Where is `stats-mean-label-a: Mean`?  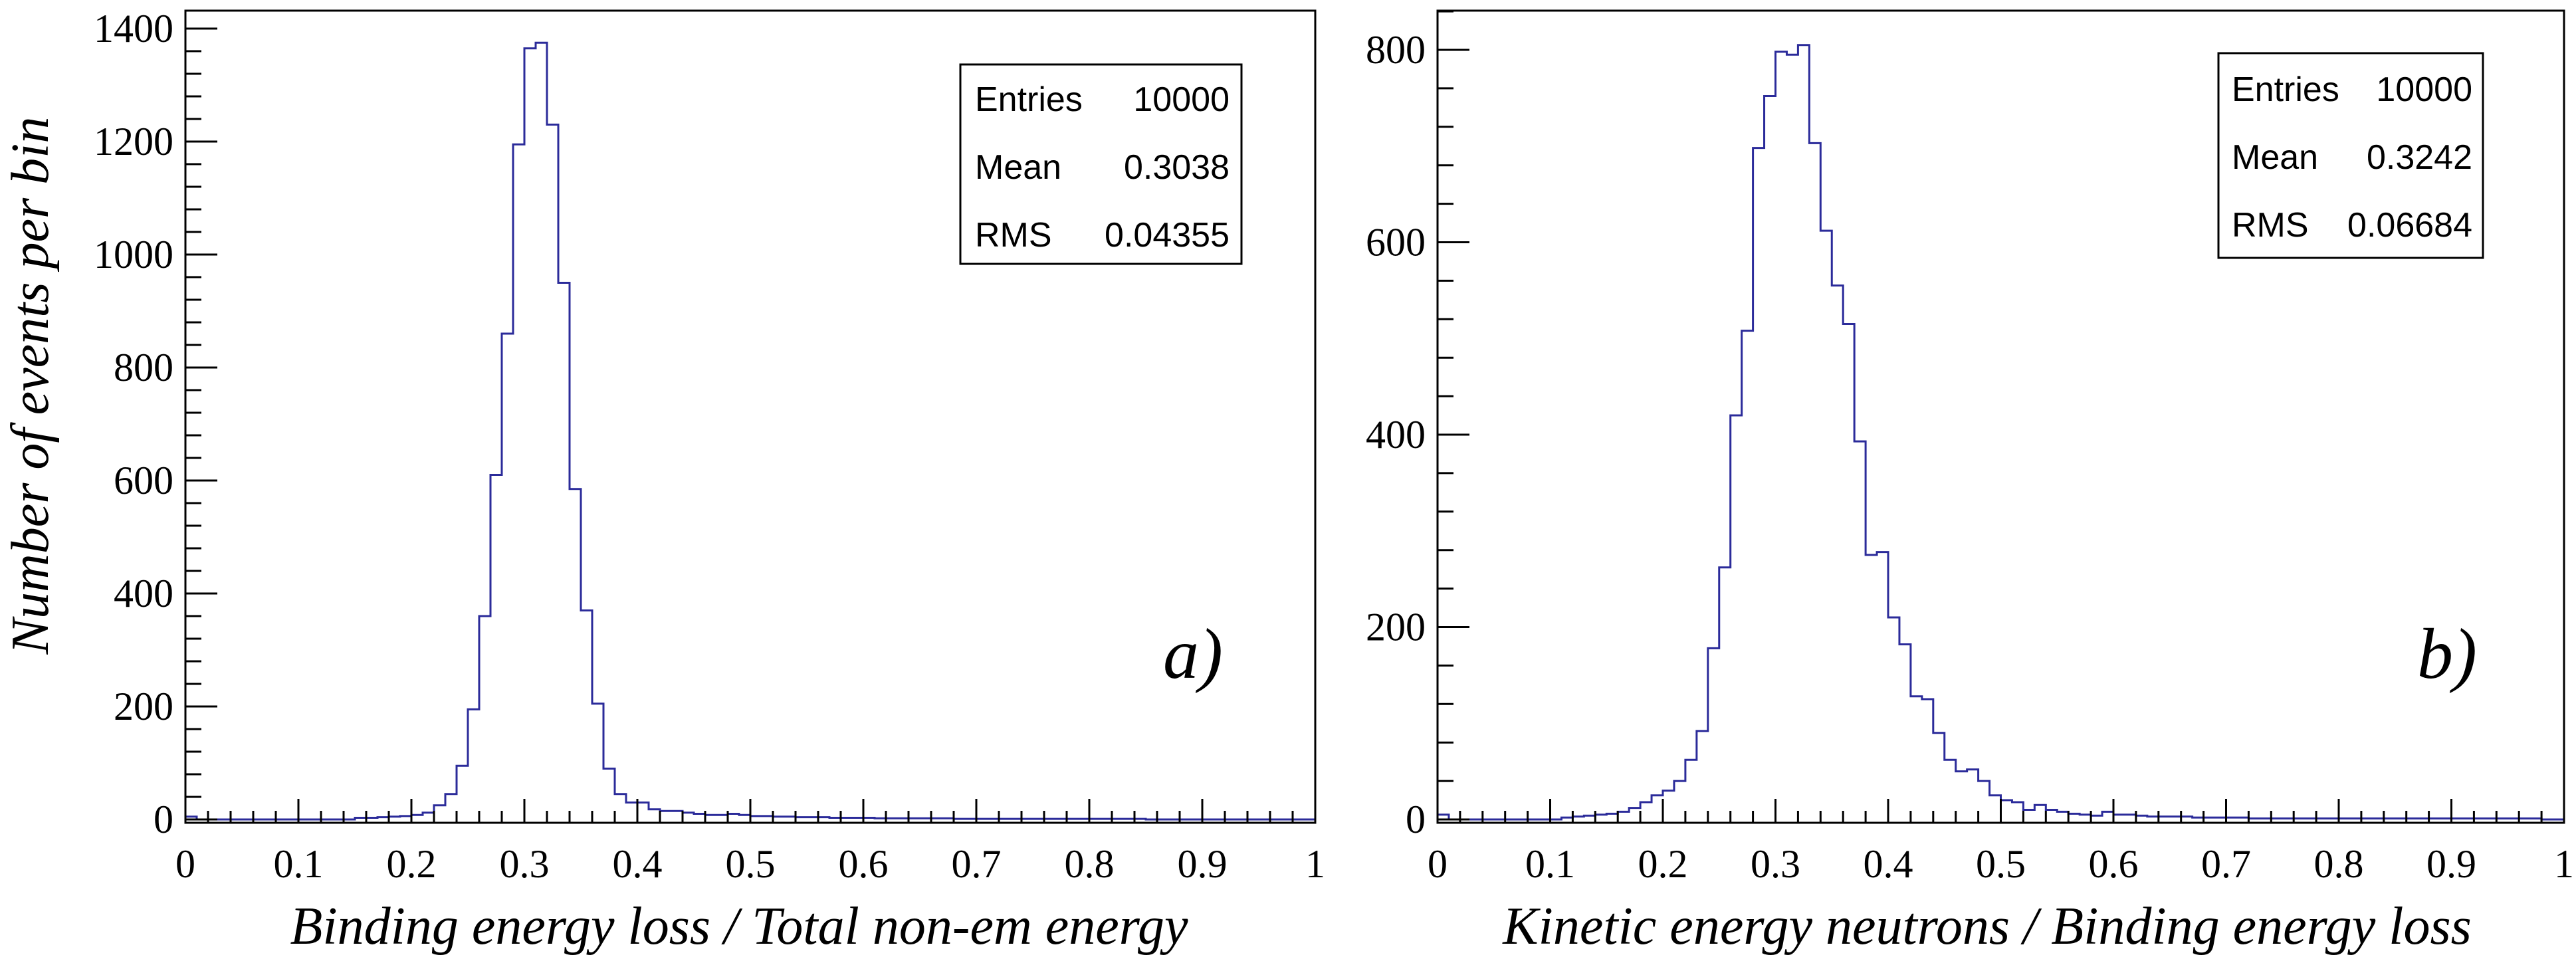 stats-mean-label-a: Mean is located at coordinates (1018, 167).